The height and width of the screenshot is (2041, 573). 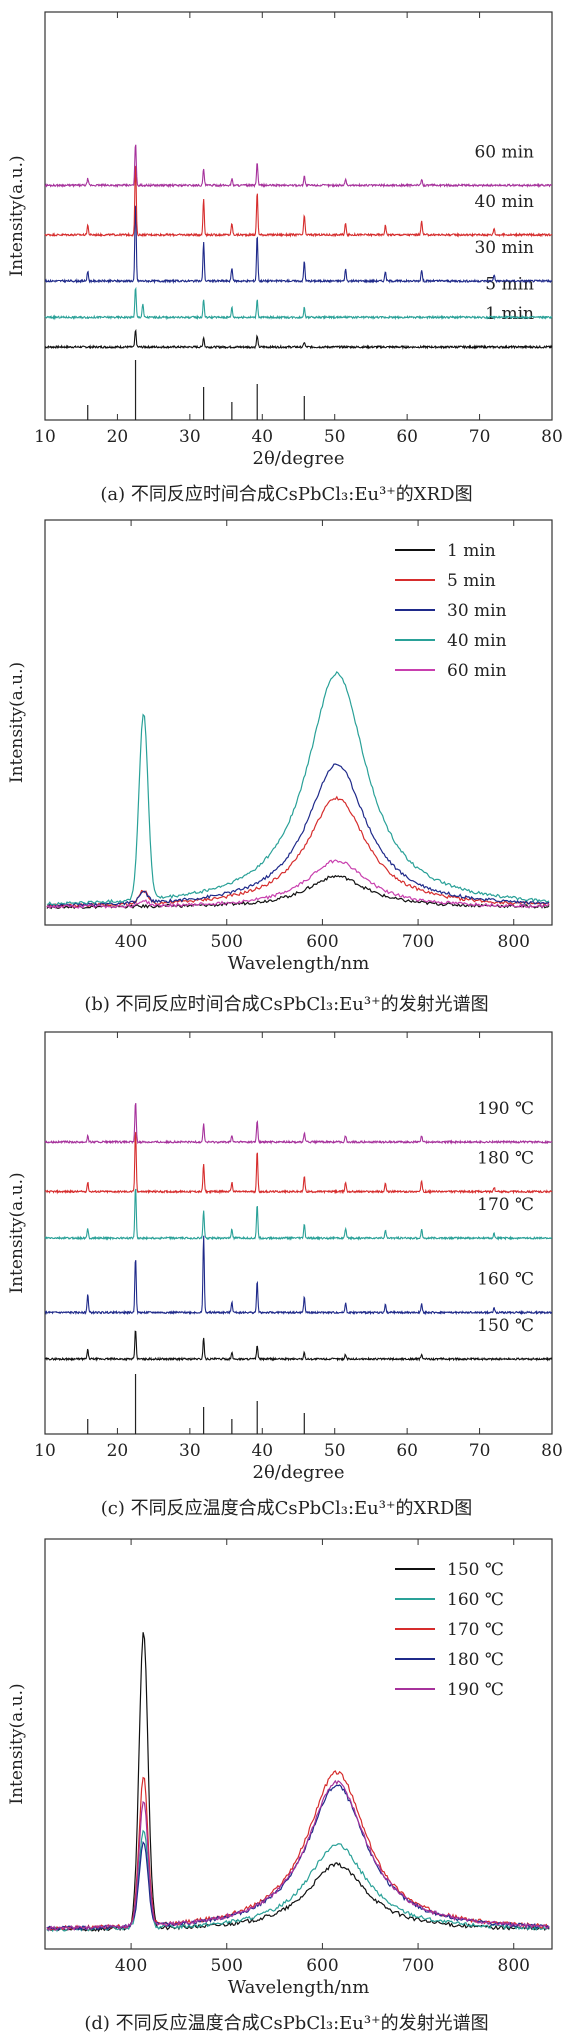 What do you see at coordinates (286, 2023) in the screenshot?
I see `caption-d: (d) 不同反应温度合成CsPbCl₃:Eu³⁺的发射光谱图` at bounding box center [286, 2023].